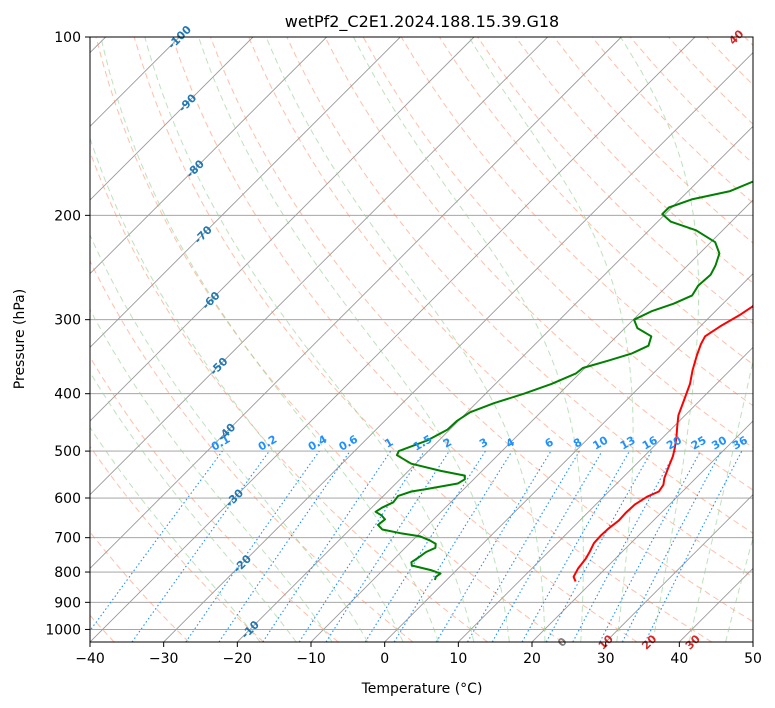  I want to click on y-tick-label: 700, so click(67, 539).